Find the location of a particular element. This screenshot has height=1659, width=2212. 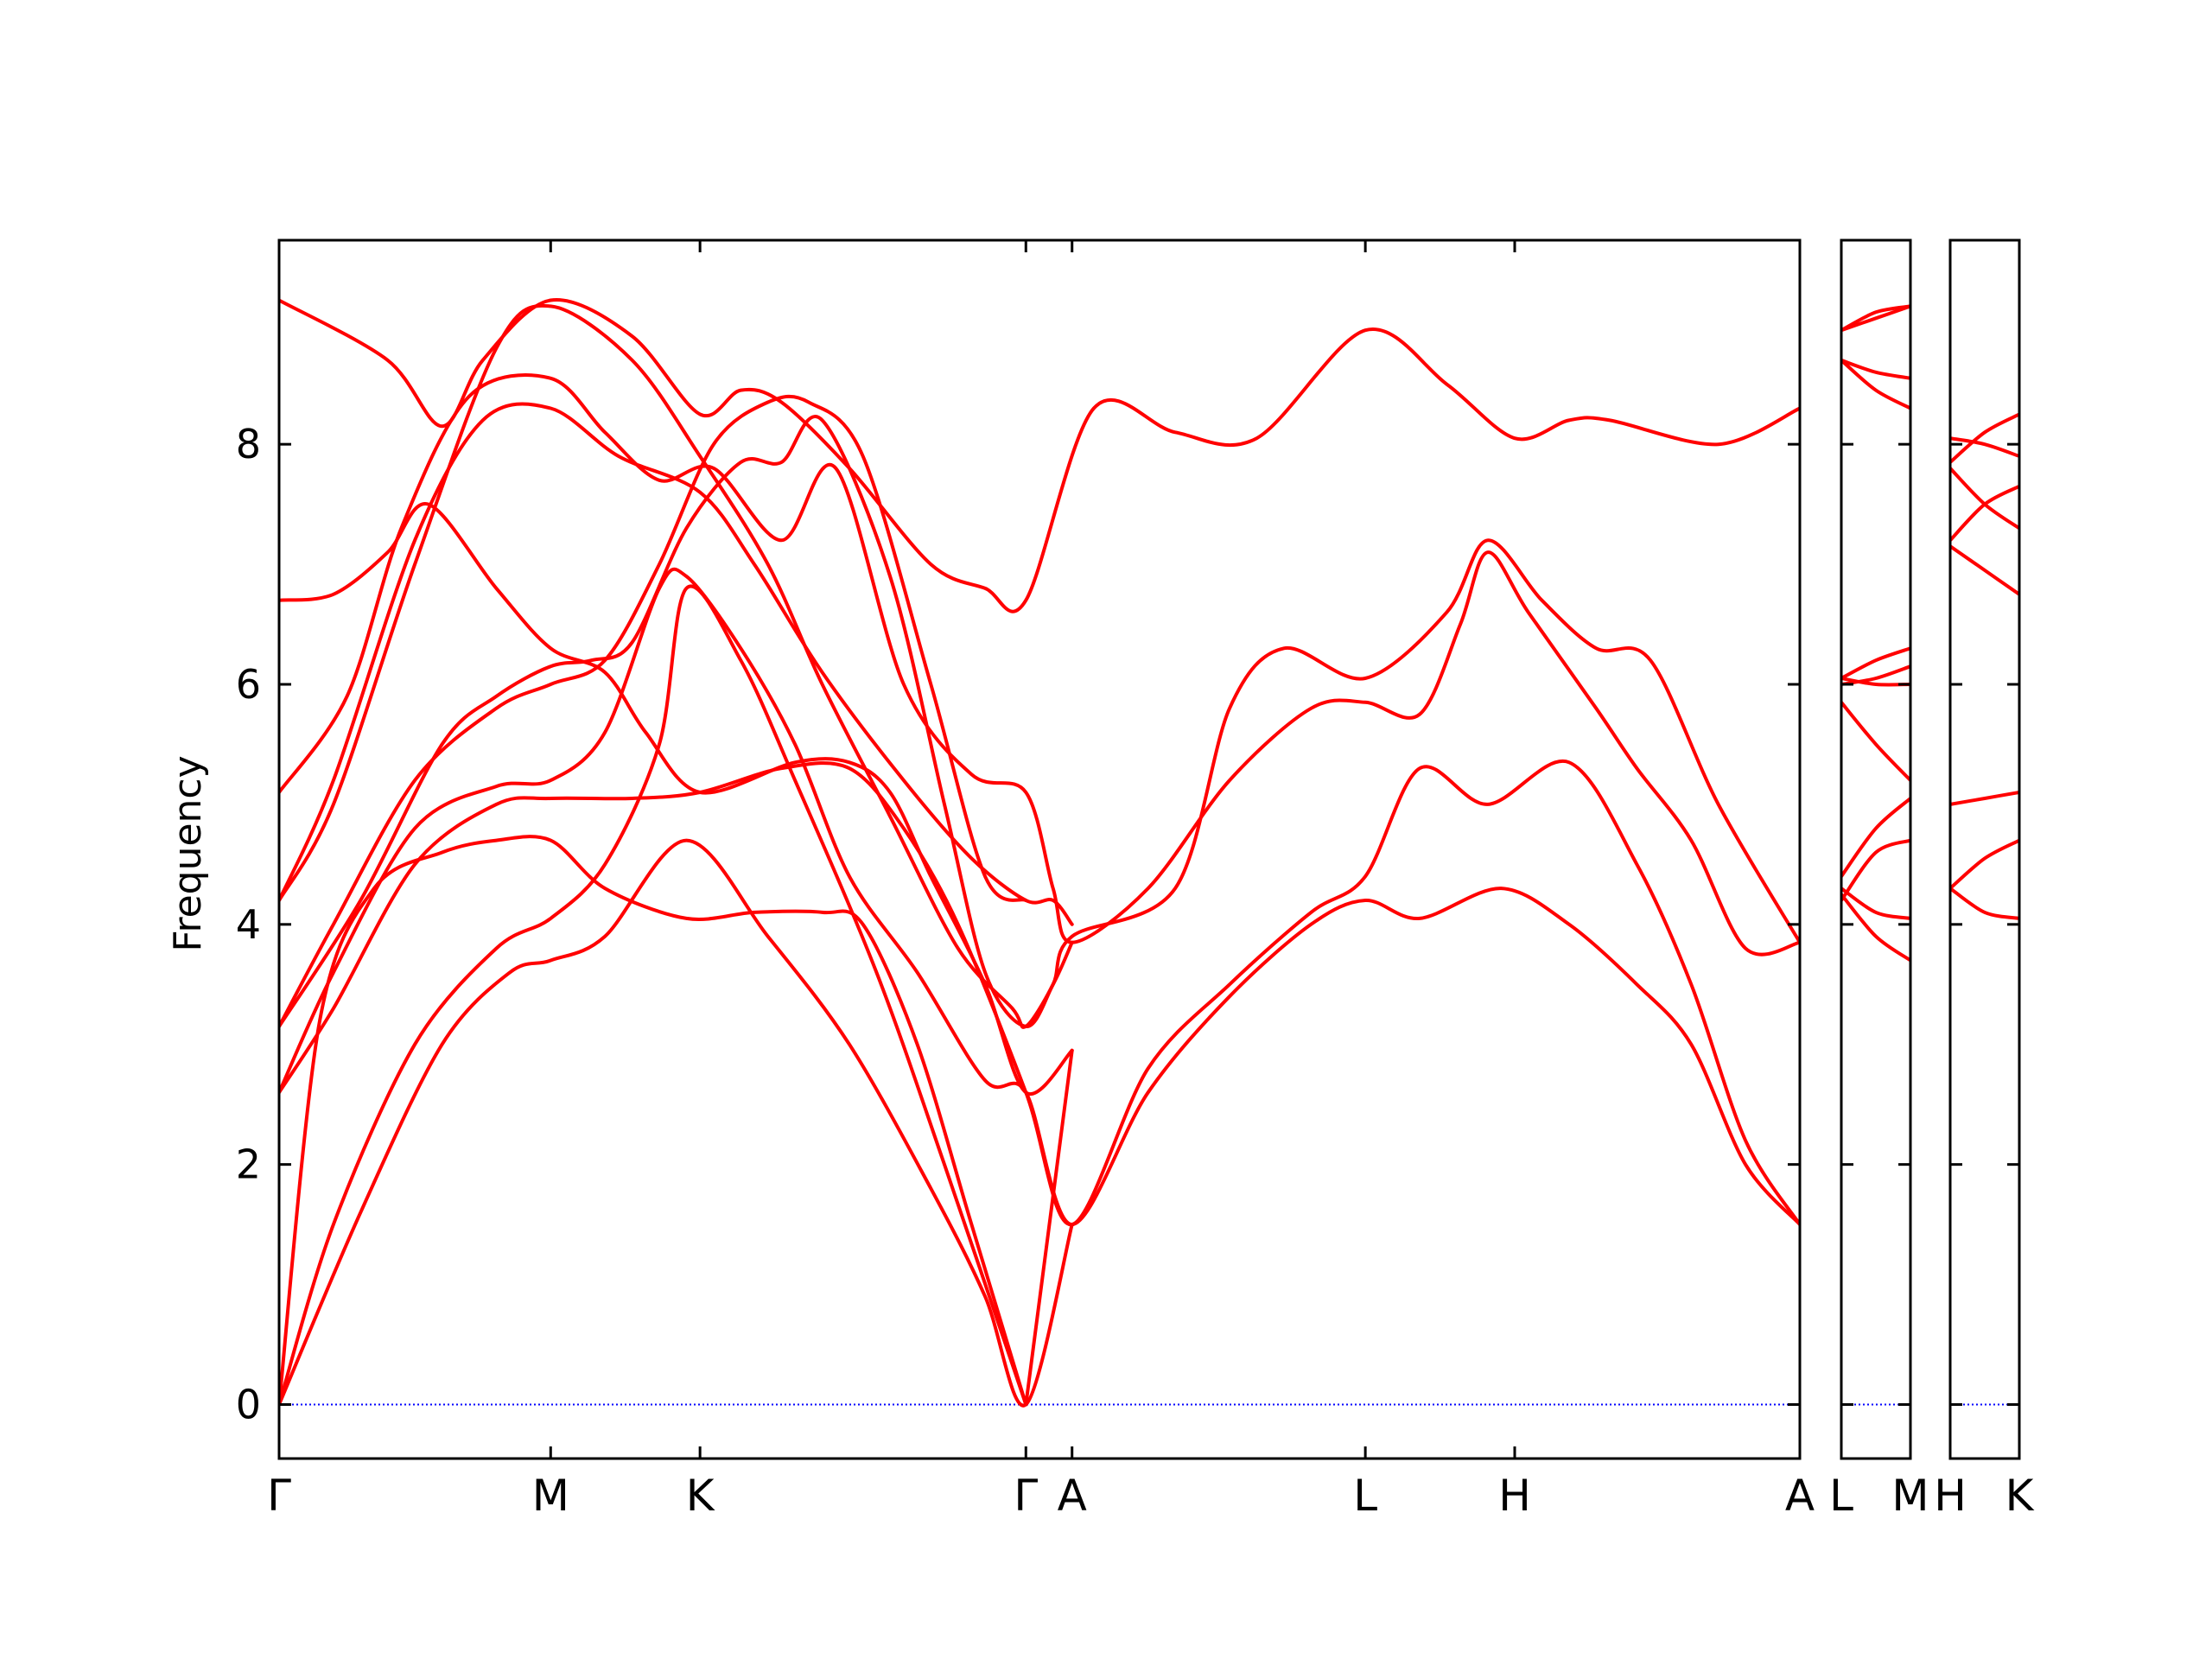

y-tick-label: 6 is located at coordinates (248, 684).